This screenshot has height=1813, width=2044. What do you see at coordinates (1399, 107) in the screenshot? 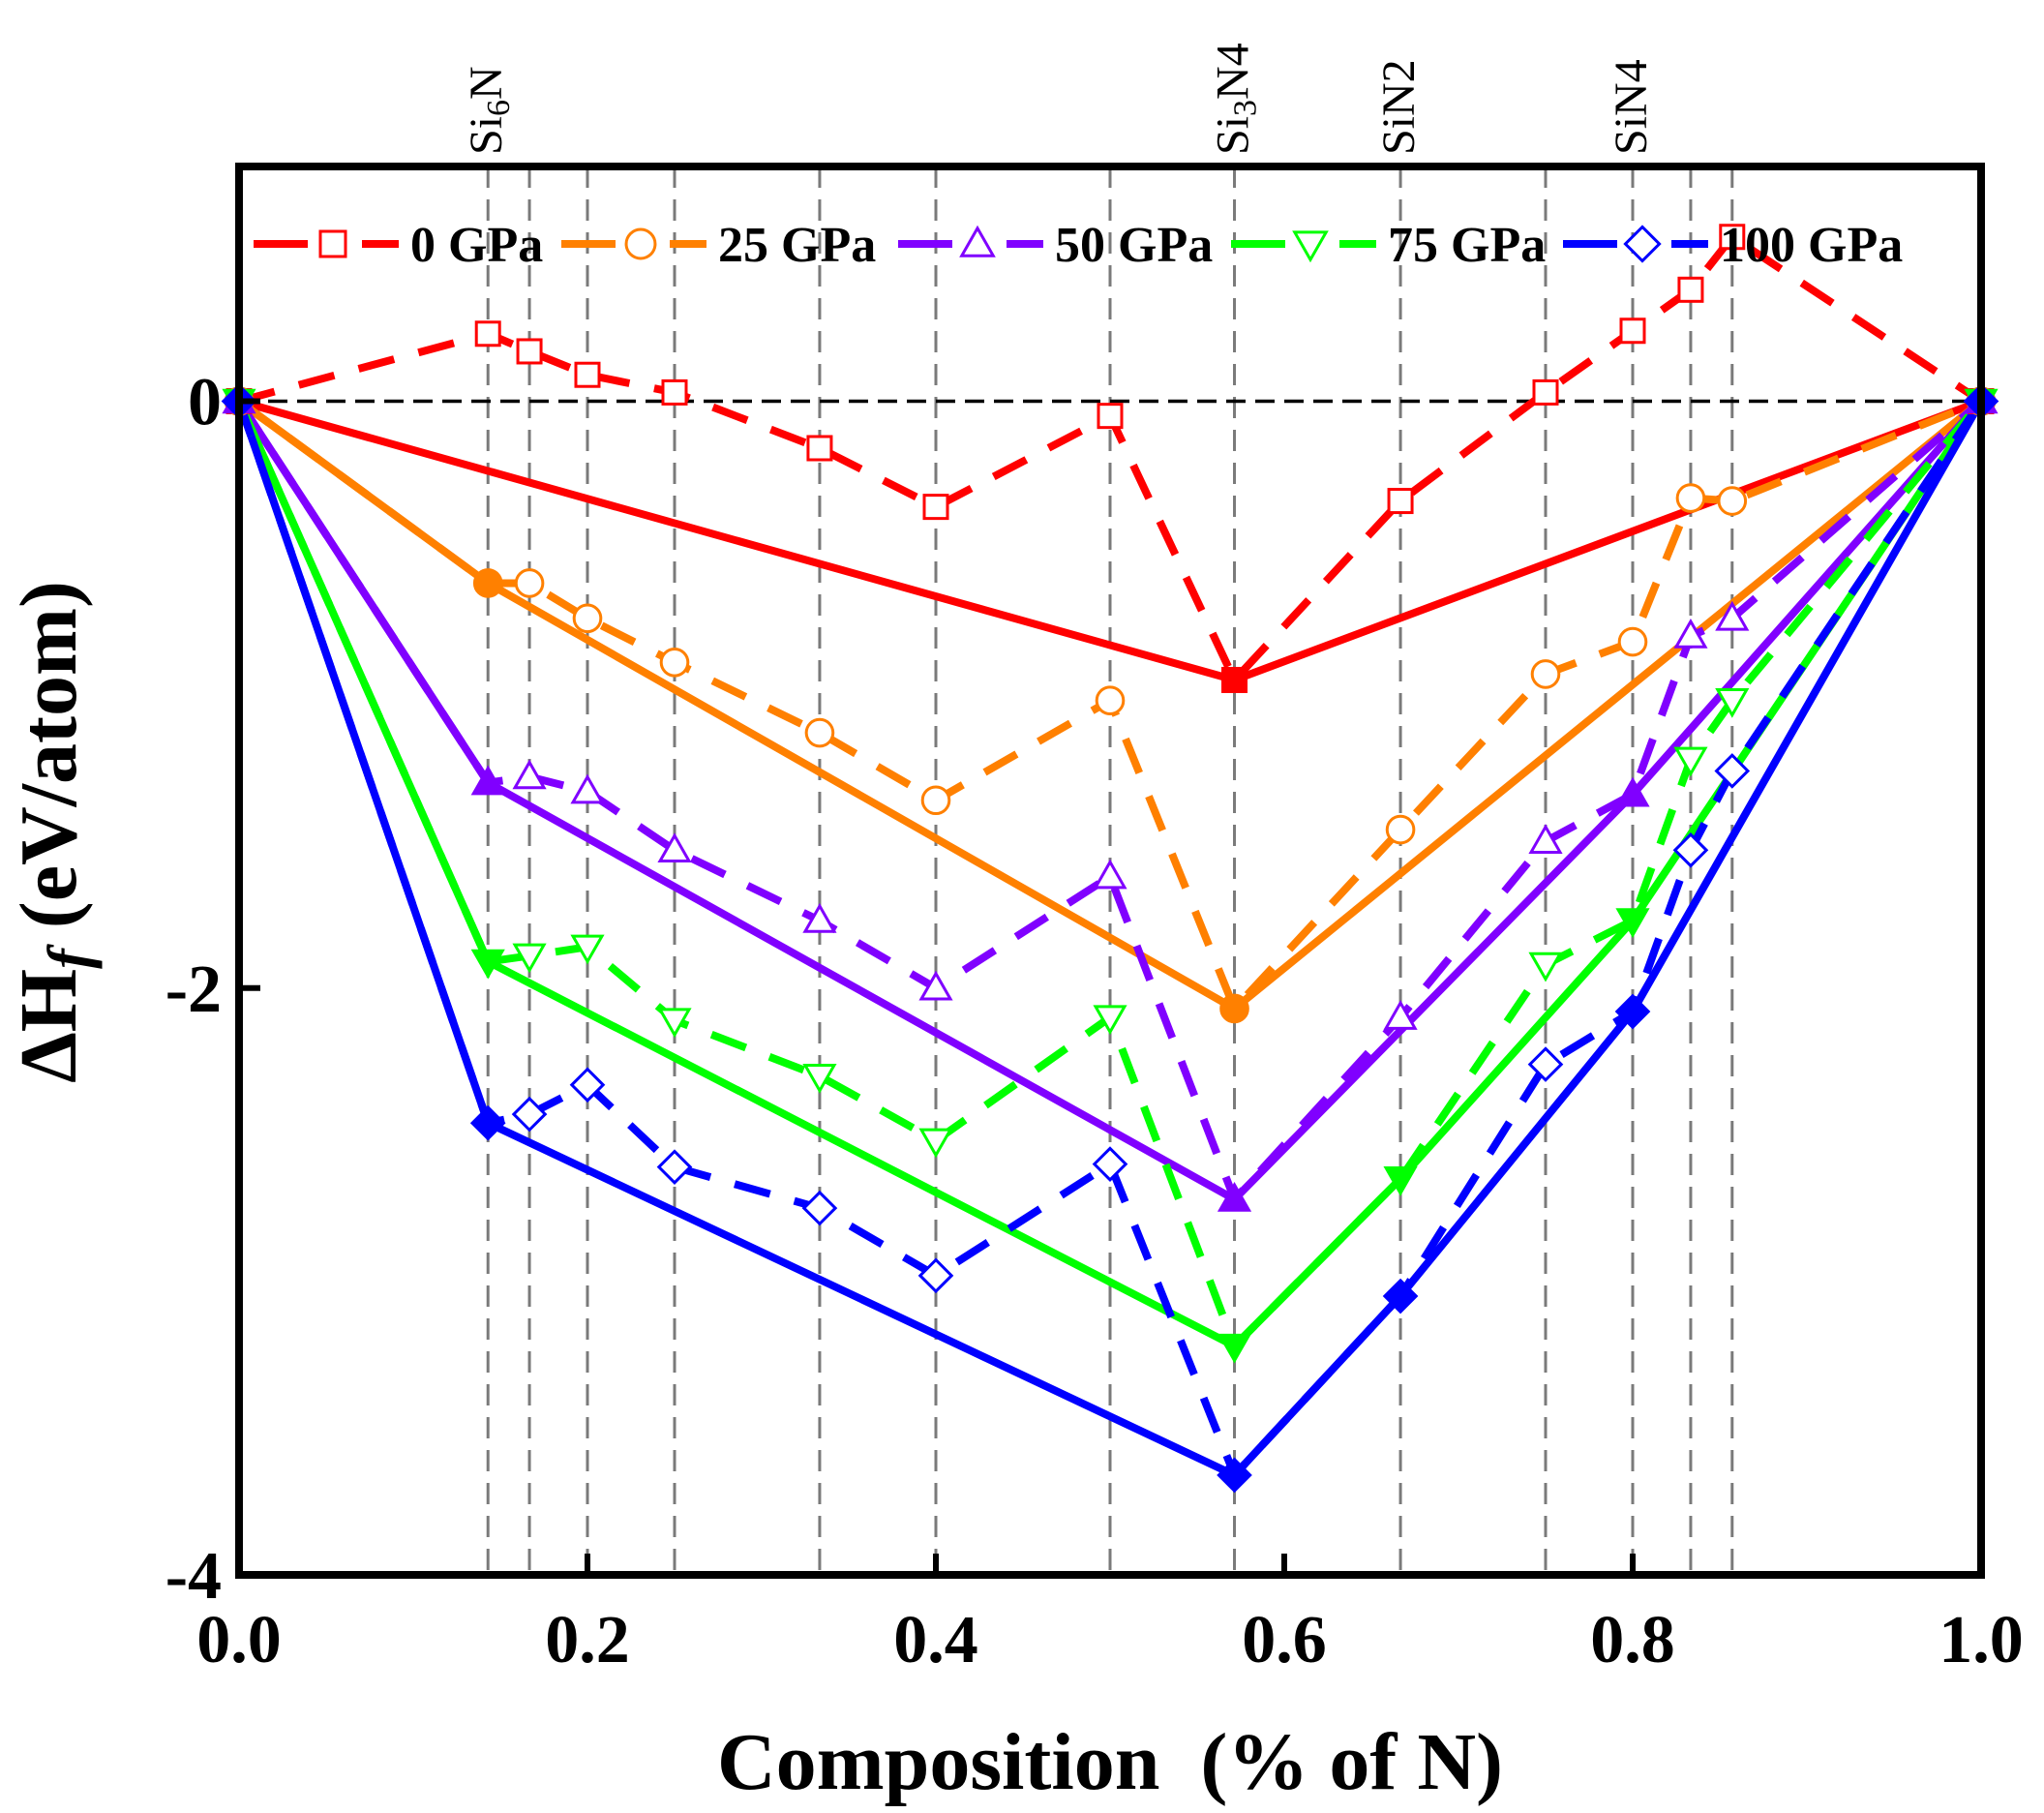
I see `compound-label: SiN2` at bounding box center [1399, 107].